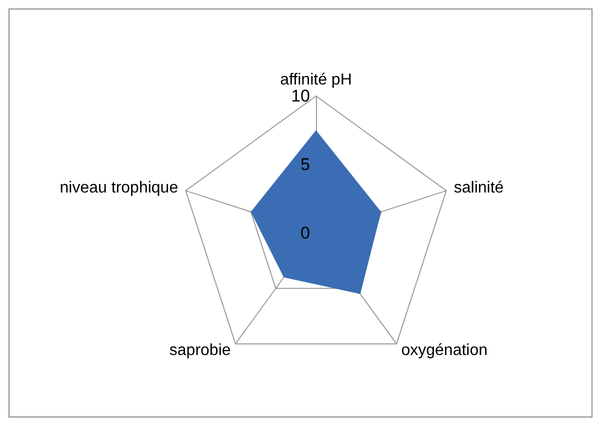 This screenshot has height=432, width=603. Describe the element at coordinates (305, 164) in the screenshot. I see `y-tick-label: 5` at that location.